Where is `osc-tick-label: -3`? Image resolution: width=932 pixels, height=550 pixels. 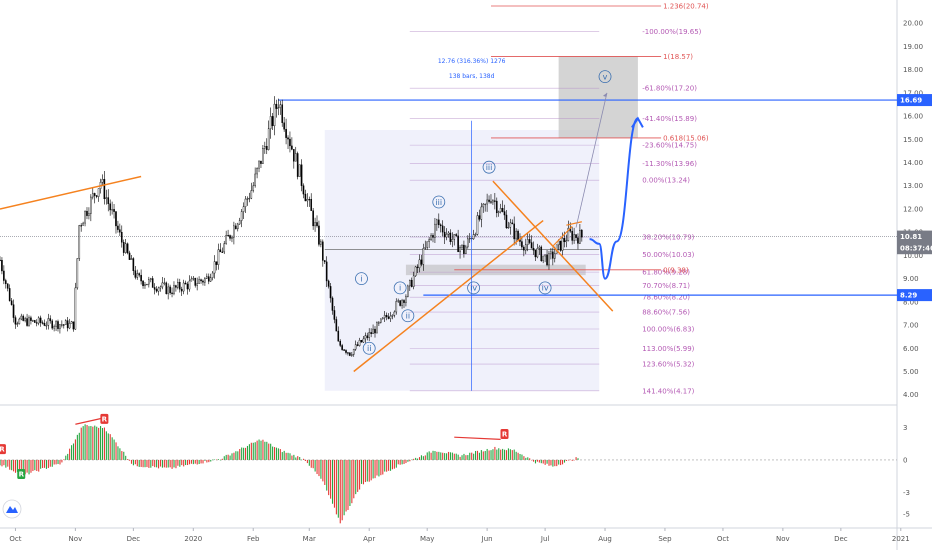
osc-tick-label: -3 is located at coordinates (906, 493).